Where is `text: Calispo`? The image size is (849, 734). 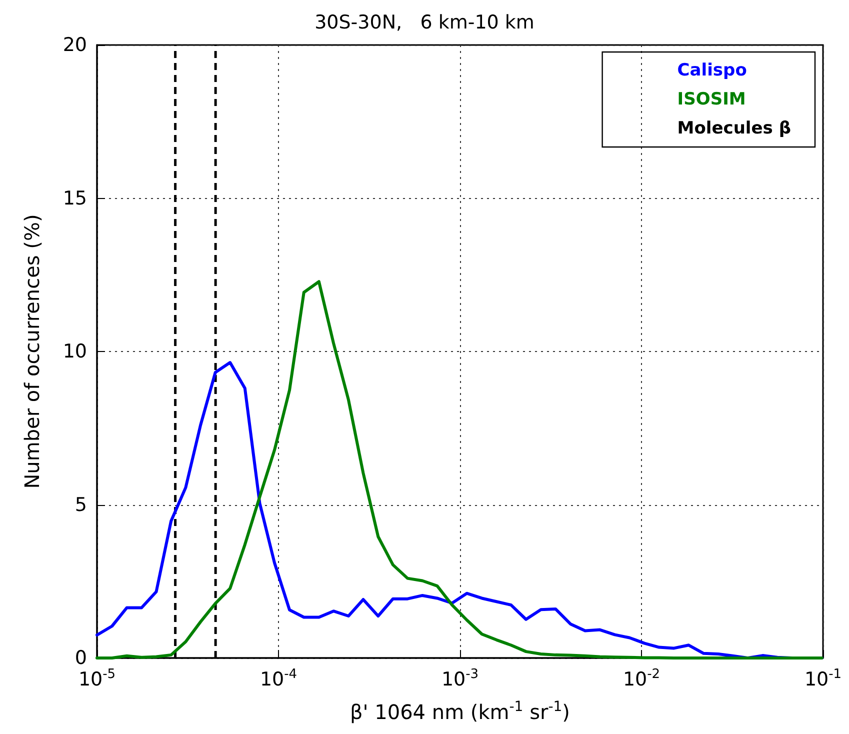
text: Calispo is located at coordinates (712, 70).